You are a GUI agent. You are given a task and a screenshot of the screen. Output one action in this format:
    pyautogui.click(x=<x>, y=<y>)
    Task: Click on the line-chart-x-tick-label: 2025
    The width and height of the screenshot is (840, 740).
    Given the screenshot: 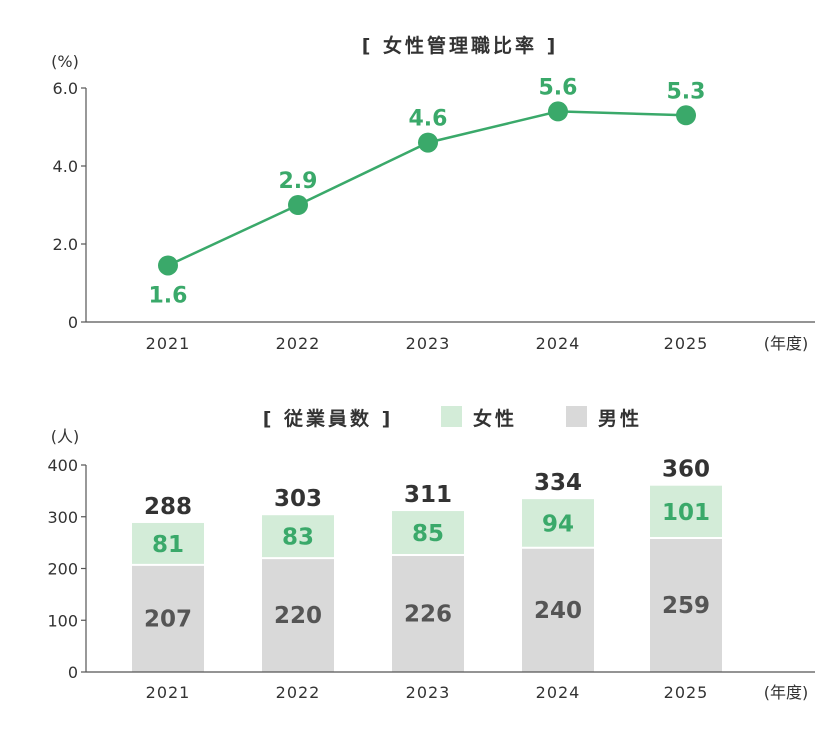 What is the action you would take?
    pyautogui.click(x=686, y=343)
    